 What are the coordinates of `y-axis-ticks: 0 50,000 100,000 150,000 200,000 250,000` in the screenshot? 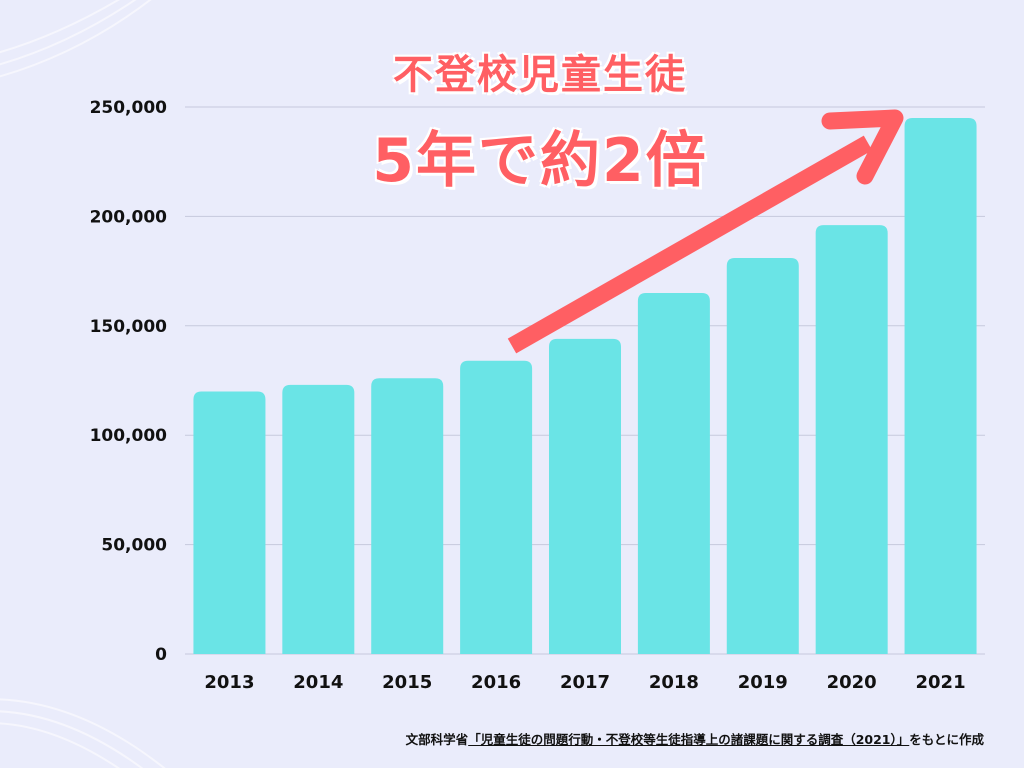 It's located at (129, 381).